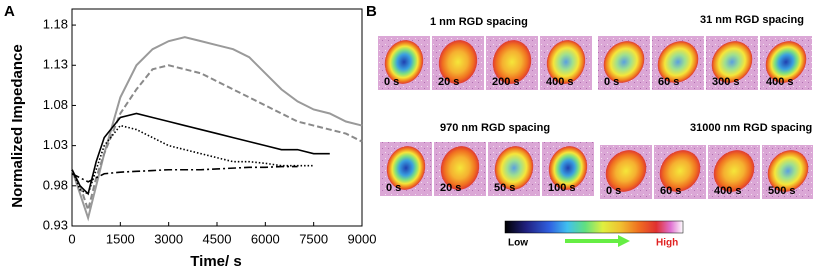  I want to click on y-tick-label: 1.03, so click(55, 144).